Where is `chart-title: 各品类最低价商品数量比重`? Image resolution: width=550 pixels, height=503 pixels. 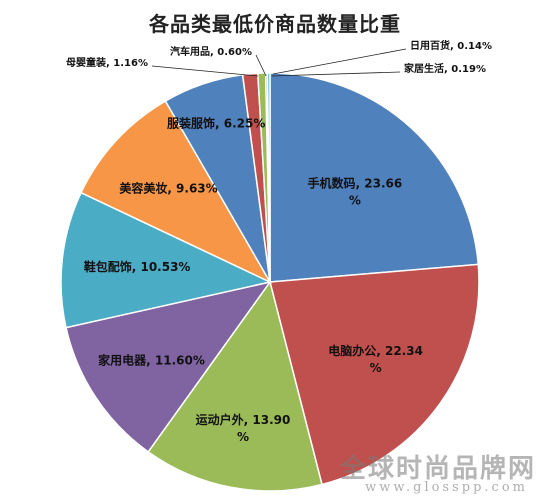
chart-title: 各品类最低价商品数量比重 is located at coordinates (275, 24).